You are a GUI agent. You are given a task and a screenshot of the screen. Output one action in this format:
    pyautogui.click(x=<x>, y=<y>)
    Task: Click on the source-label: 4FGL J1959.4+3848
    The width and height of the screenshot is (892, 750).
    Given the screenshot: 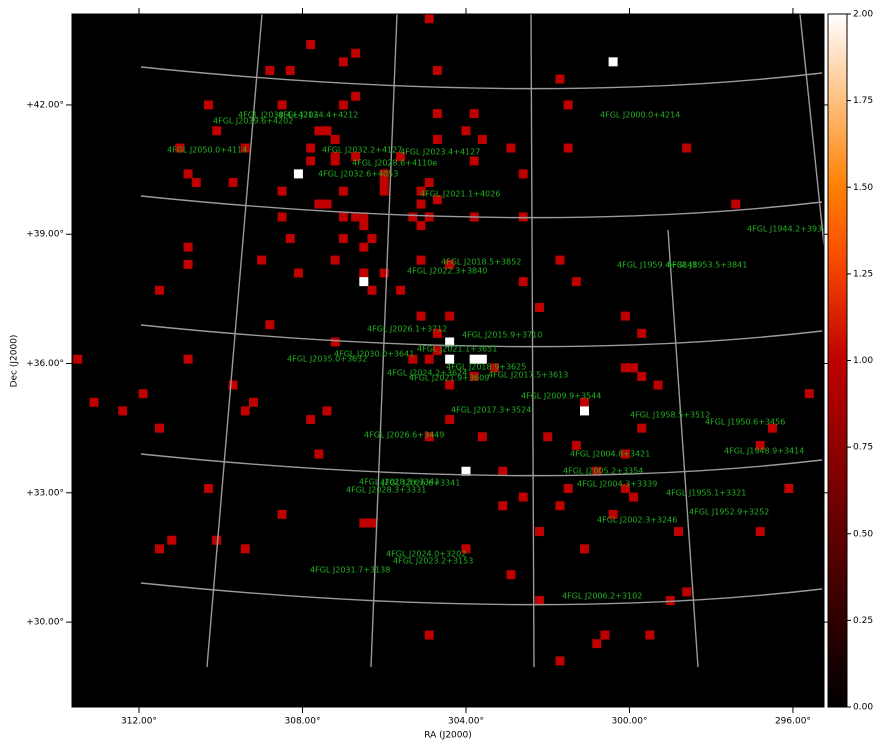 What is the action you would take?
    pyautogui.click(x=657, y=265)
    